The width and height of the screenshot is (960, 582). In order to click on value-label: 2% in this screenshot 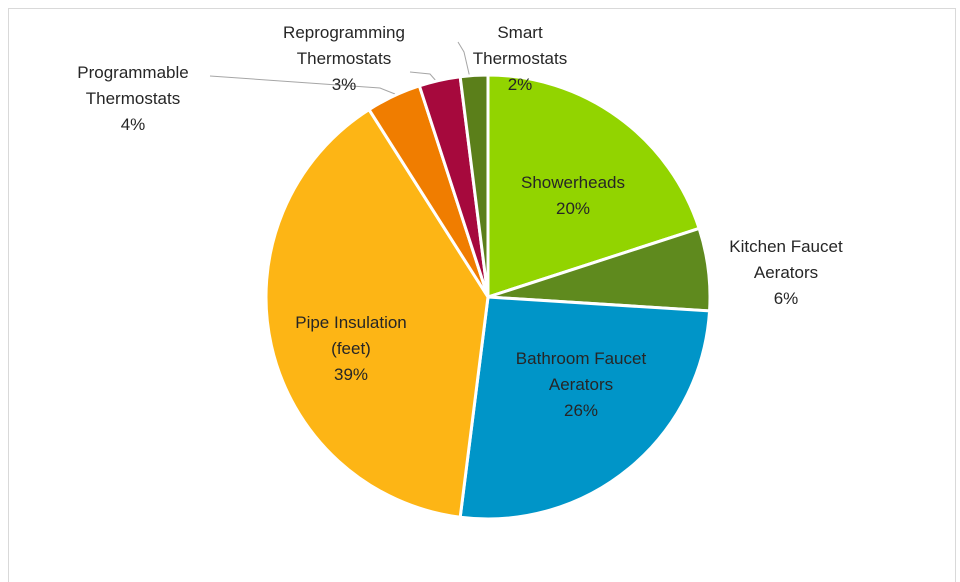, I will do `click(520, 84)`.